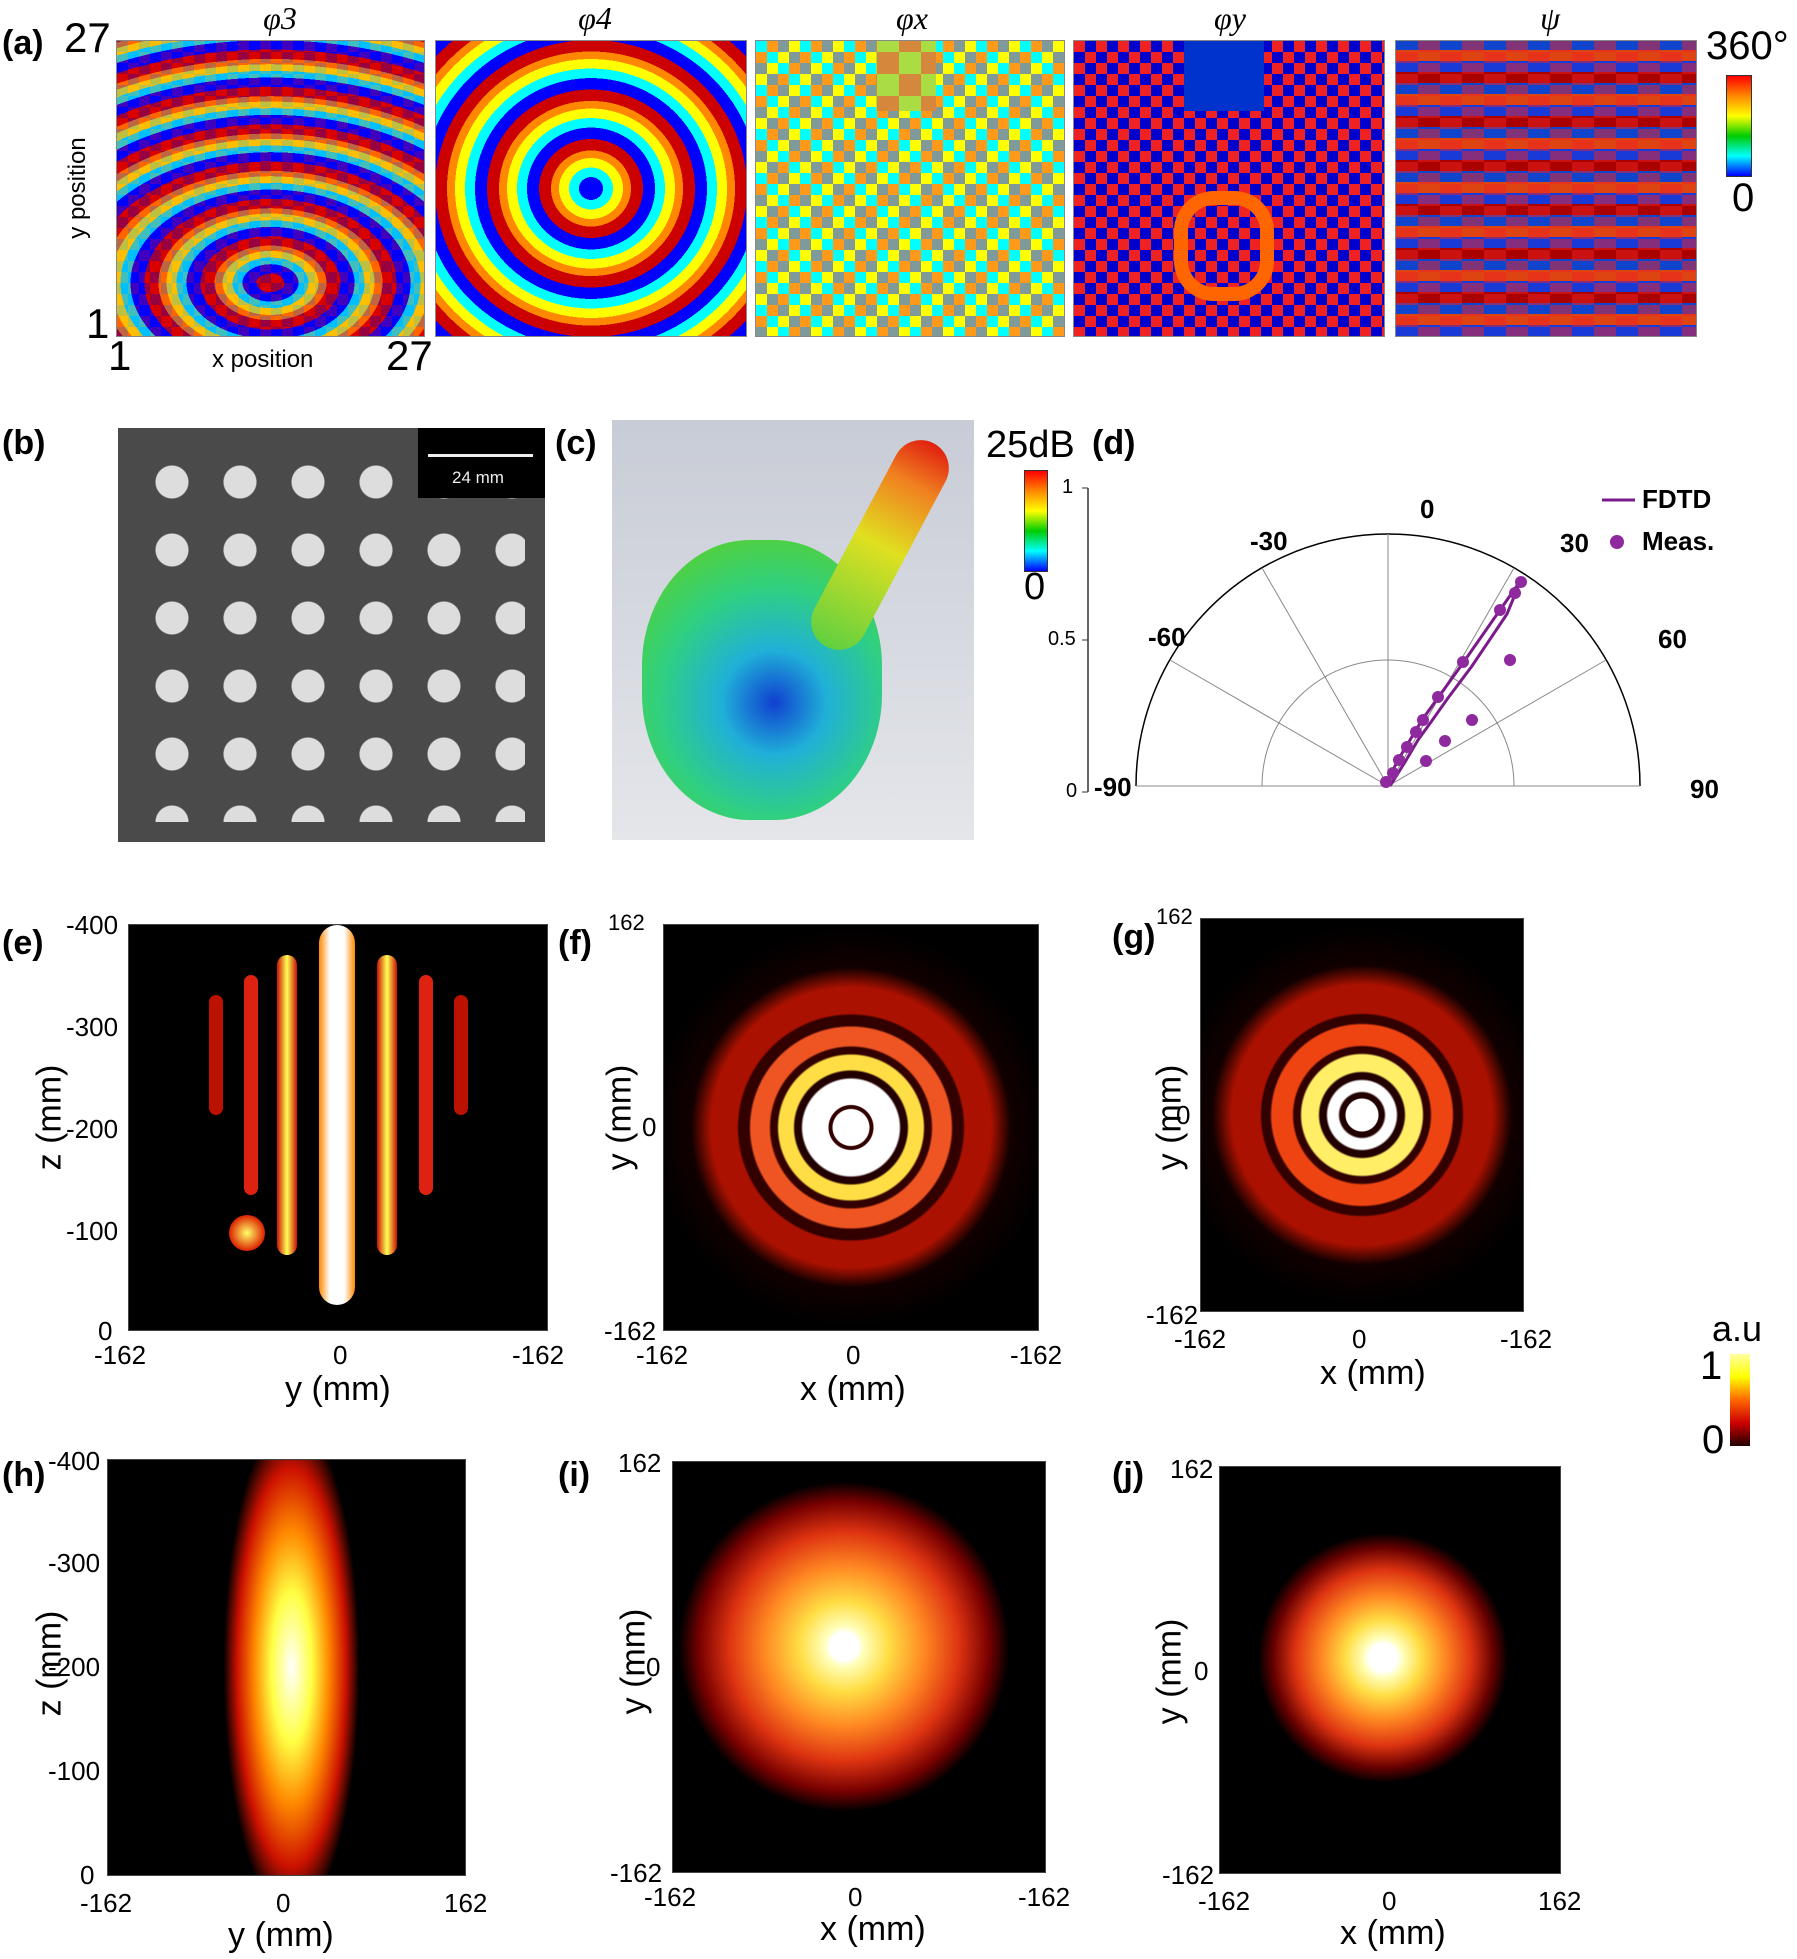 This screenshot has width=1797, height=1959. I want to click on x-tick-right: 27, so click(409, 355).